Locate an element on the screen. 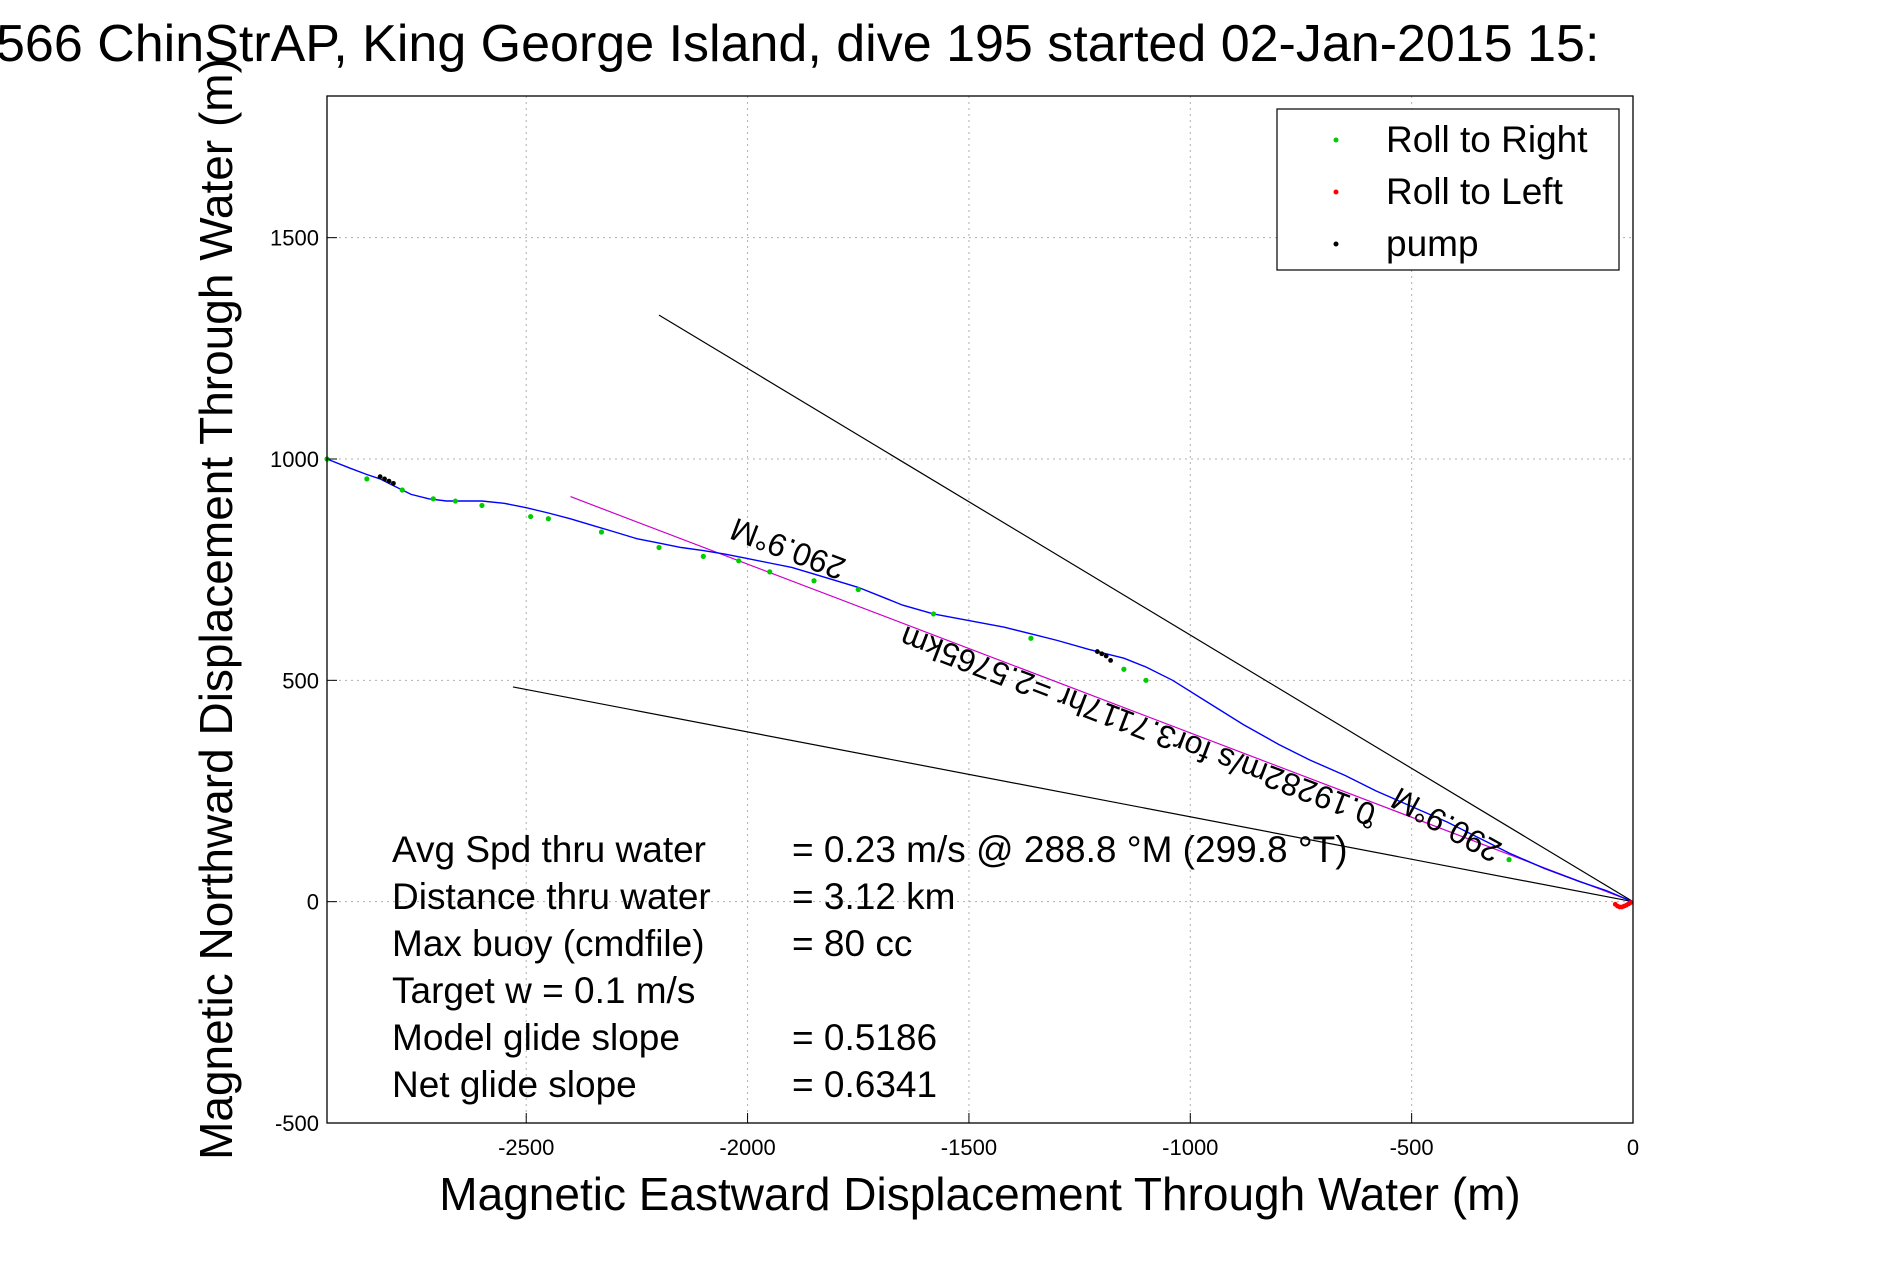 The height and width of the screenshot is (1267, 1891). legend: Roll to Right Roll to Left pump is located at coordinates (1448, 189).